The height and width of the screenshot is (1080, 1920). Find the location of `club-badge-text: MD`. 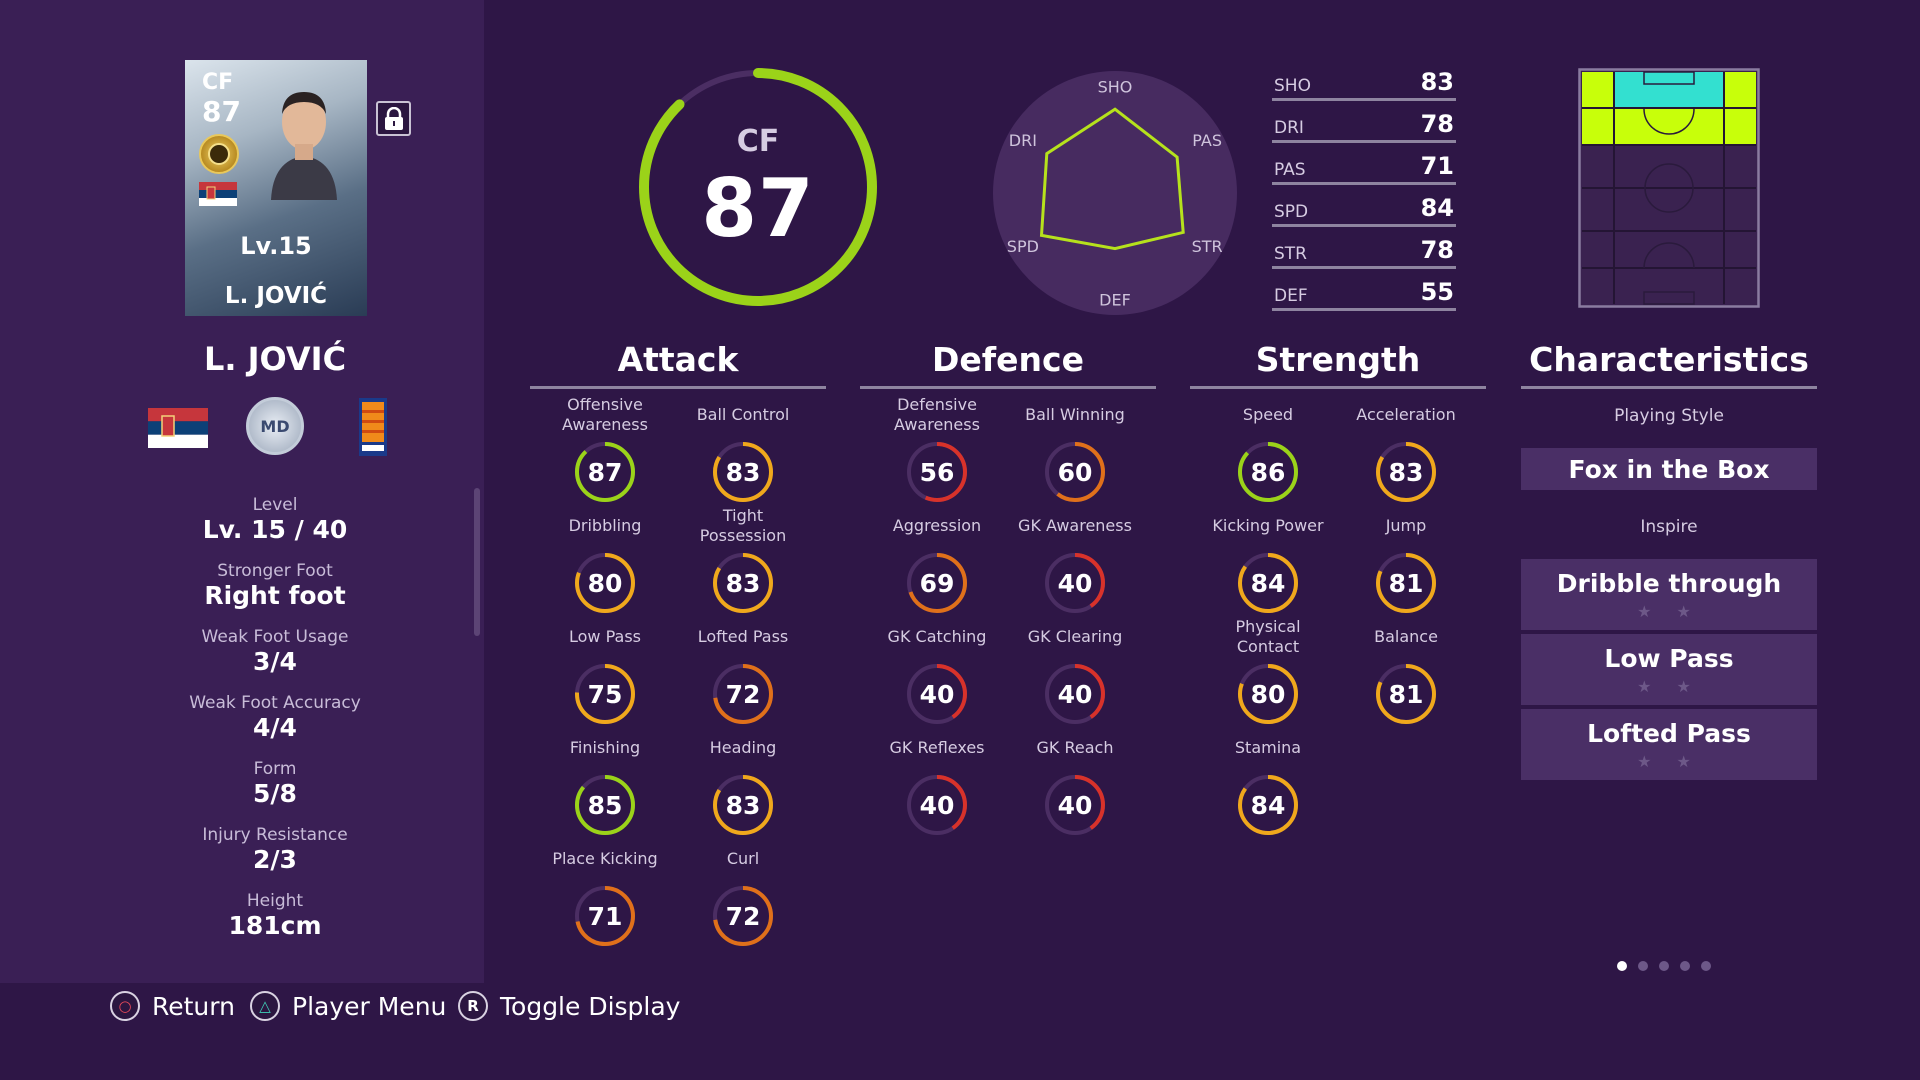

club-badge-text: MD is located at coordinates (275, 426).